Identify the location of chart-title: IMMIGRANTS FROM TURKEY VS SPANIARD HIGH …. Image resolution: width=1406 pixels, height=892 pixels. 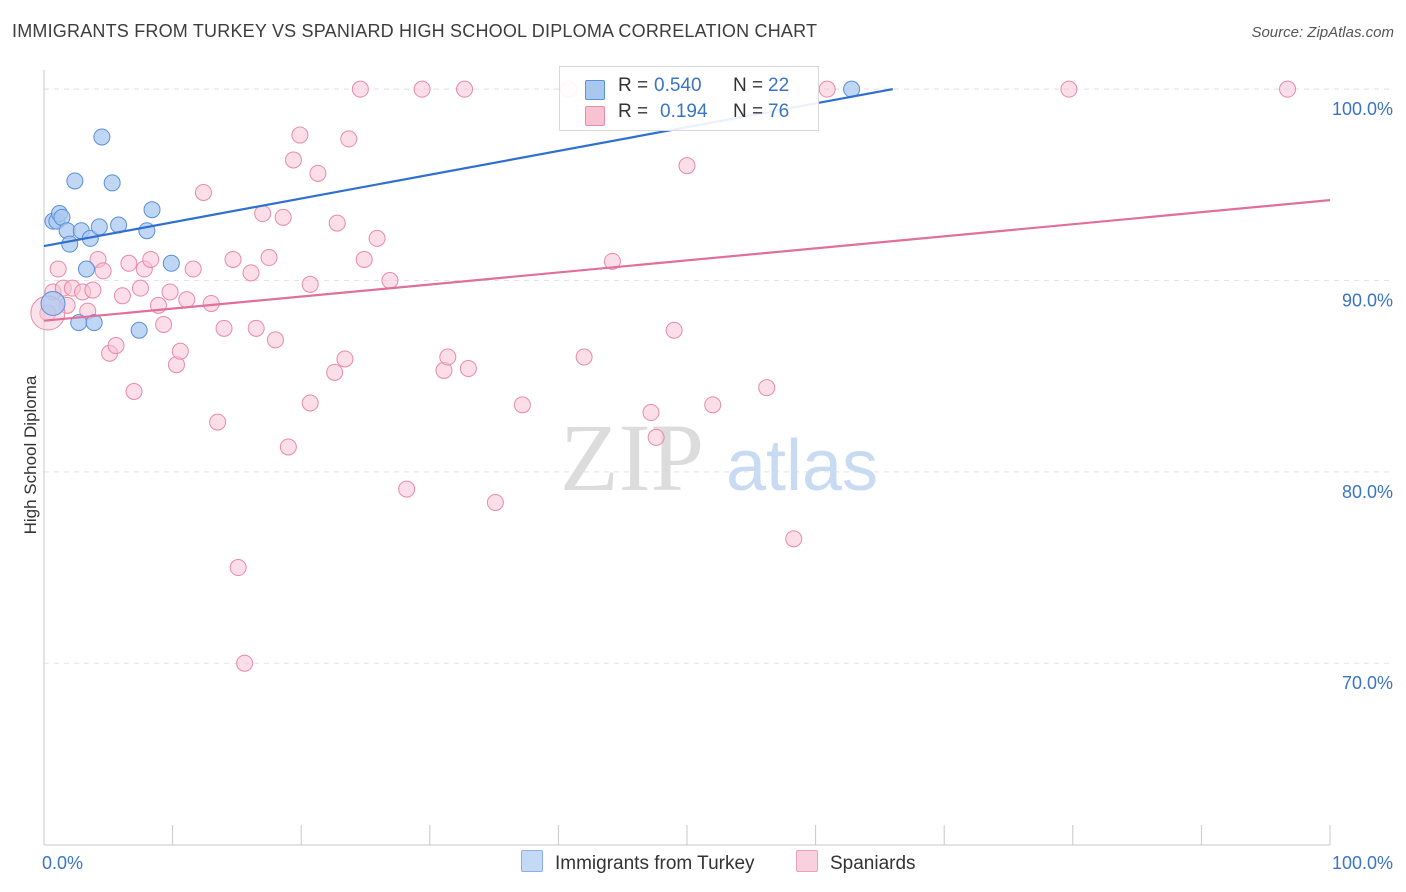
(415, 31).